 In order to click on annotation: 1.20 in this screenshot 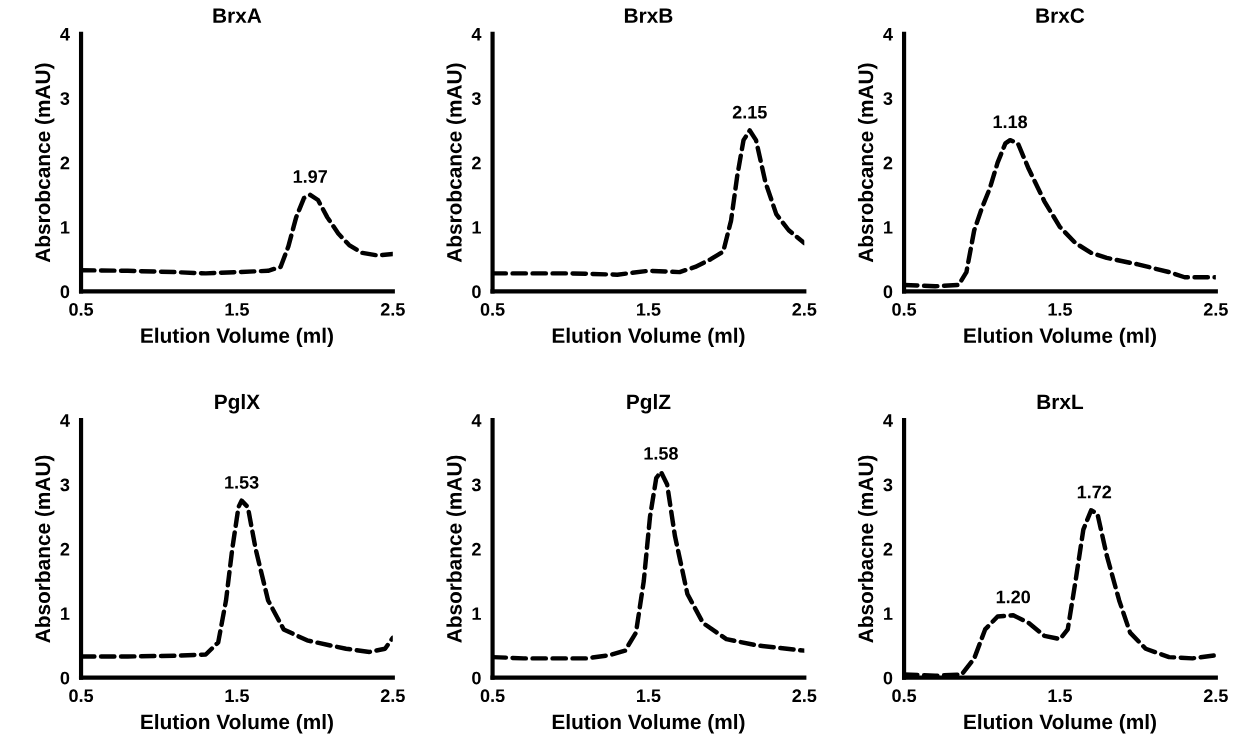, I will do `click(1013, 597)`.